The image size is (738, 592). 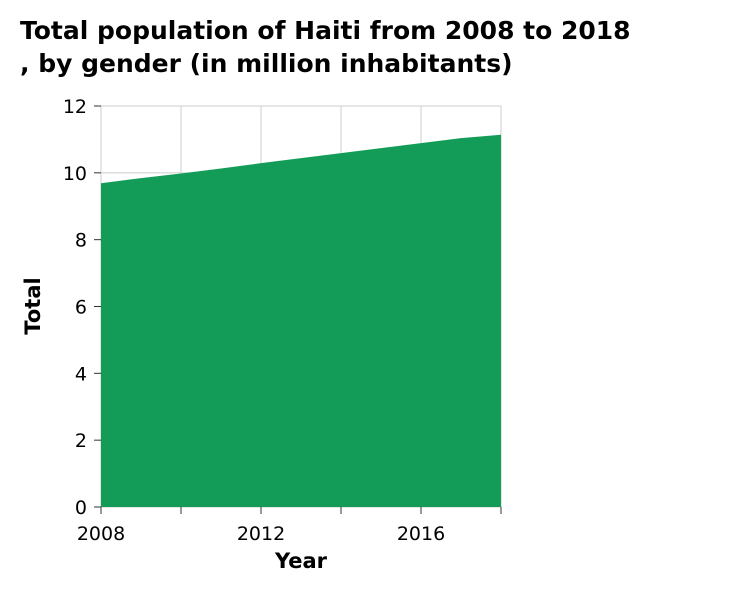 I want to click on y-axis-title: Total, so click(x=33, y=305).